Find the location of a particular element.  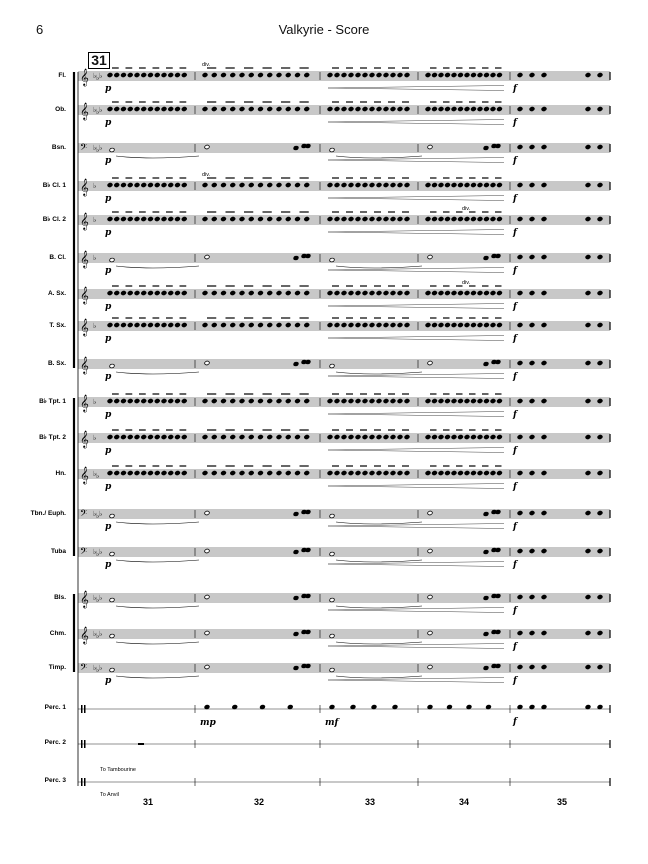

tie is located at coordinates (157, 561).